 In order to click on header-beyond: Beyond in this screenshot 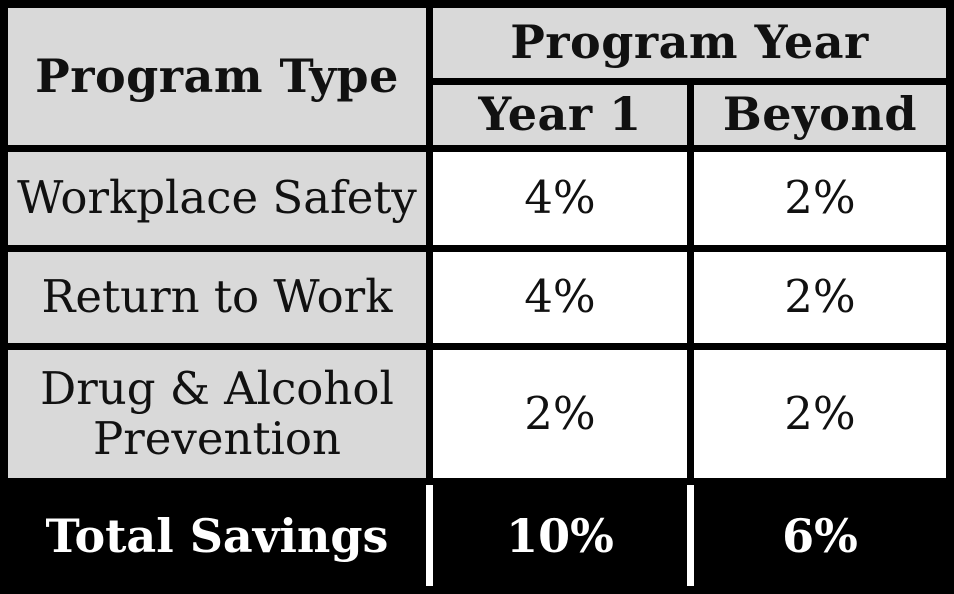, I will do `click(820, 115)`.